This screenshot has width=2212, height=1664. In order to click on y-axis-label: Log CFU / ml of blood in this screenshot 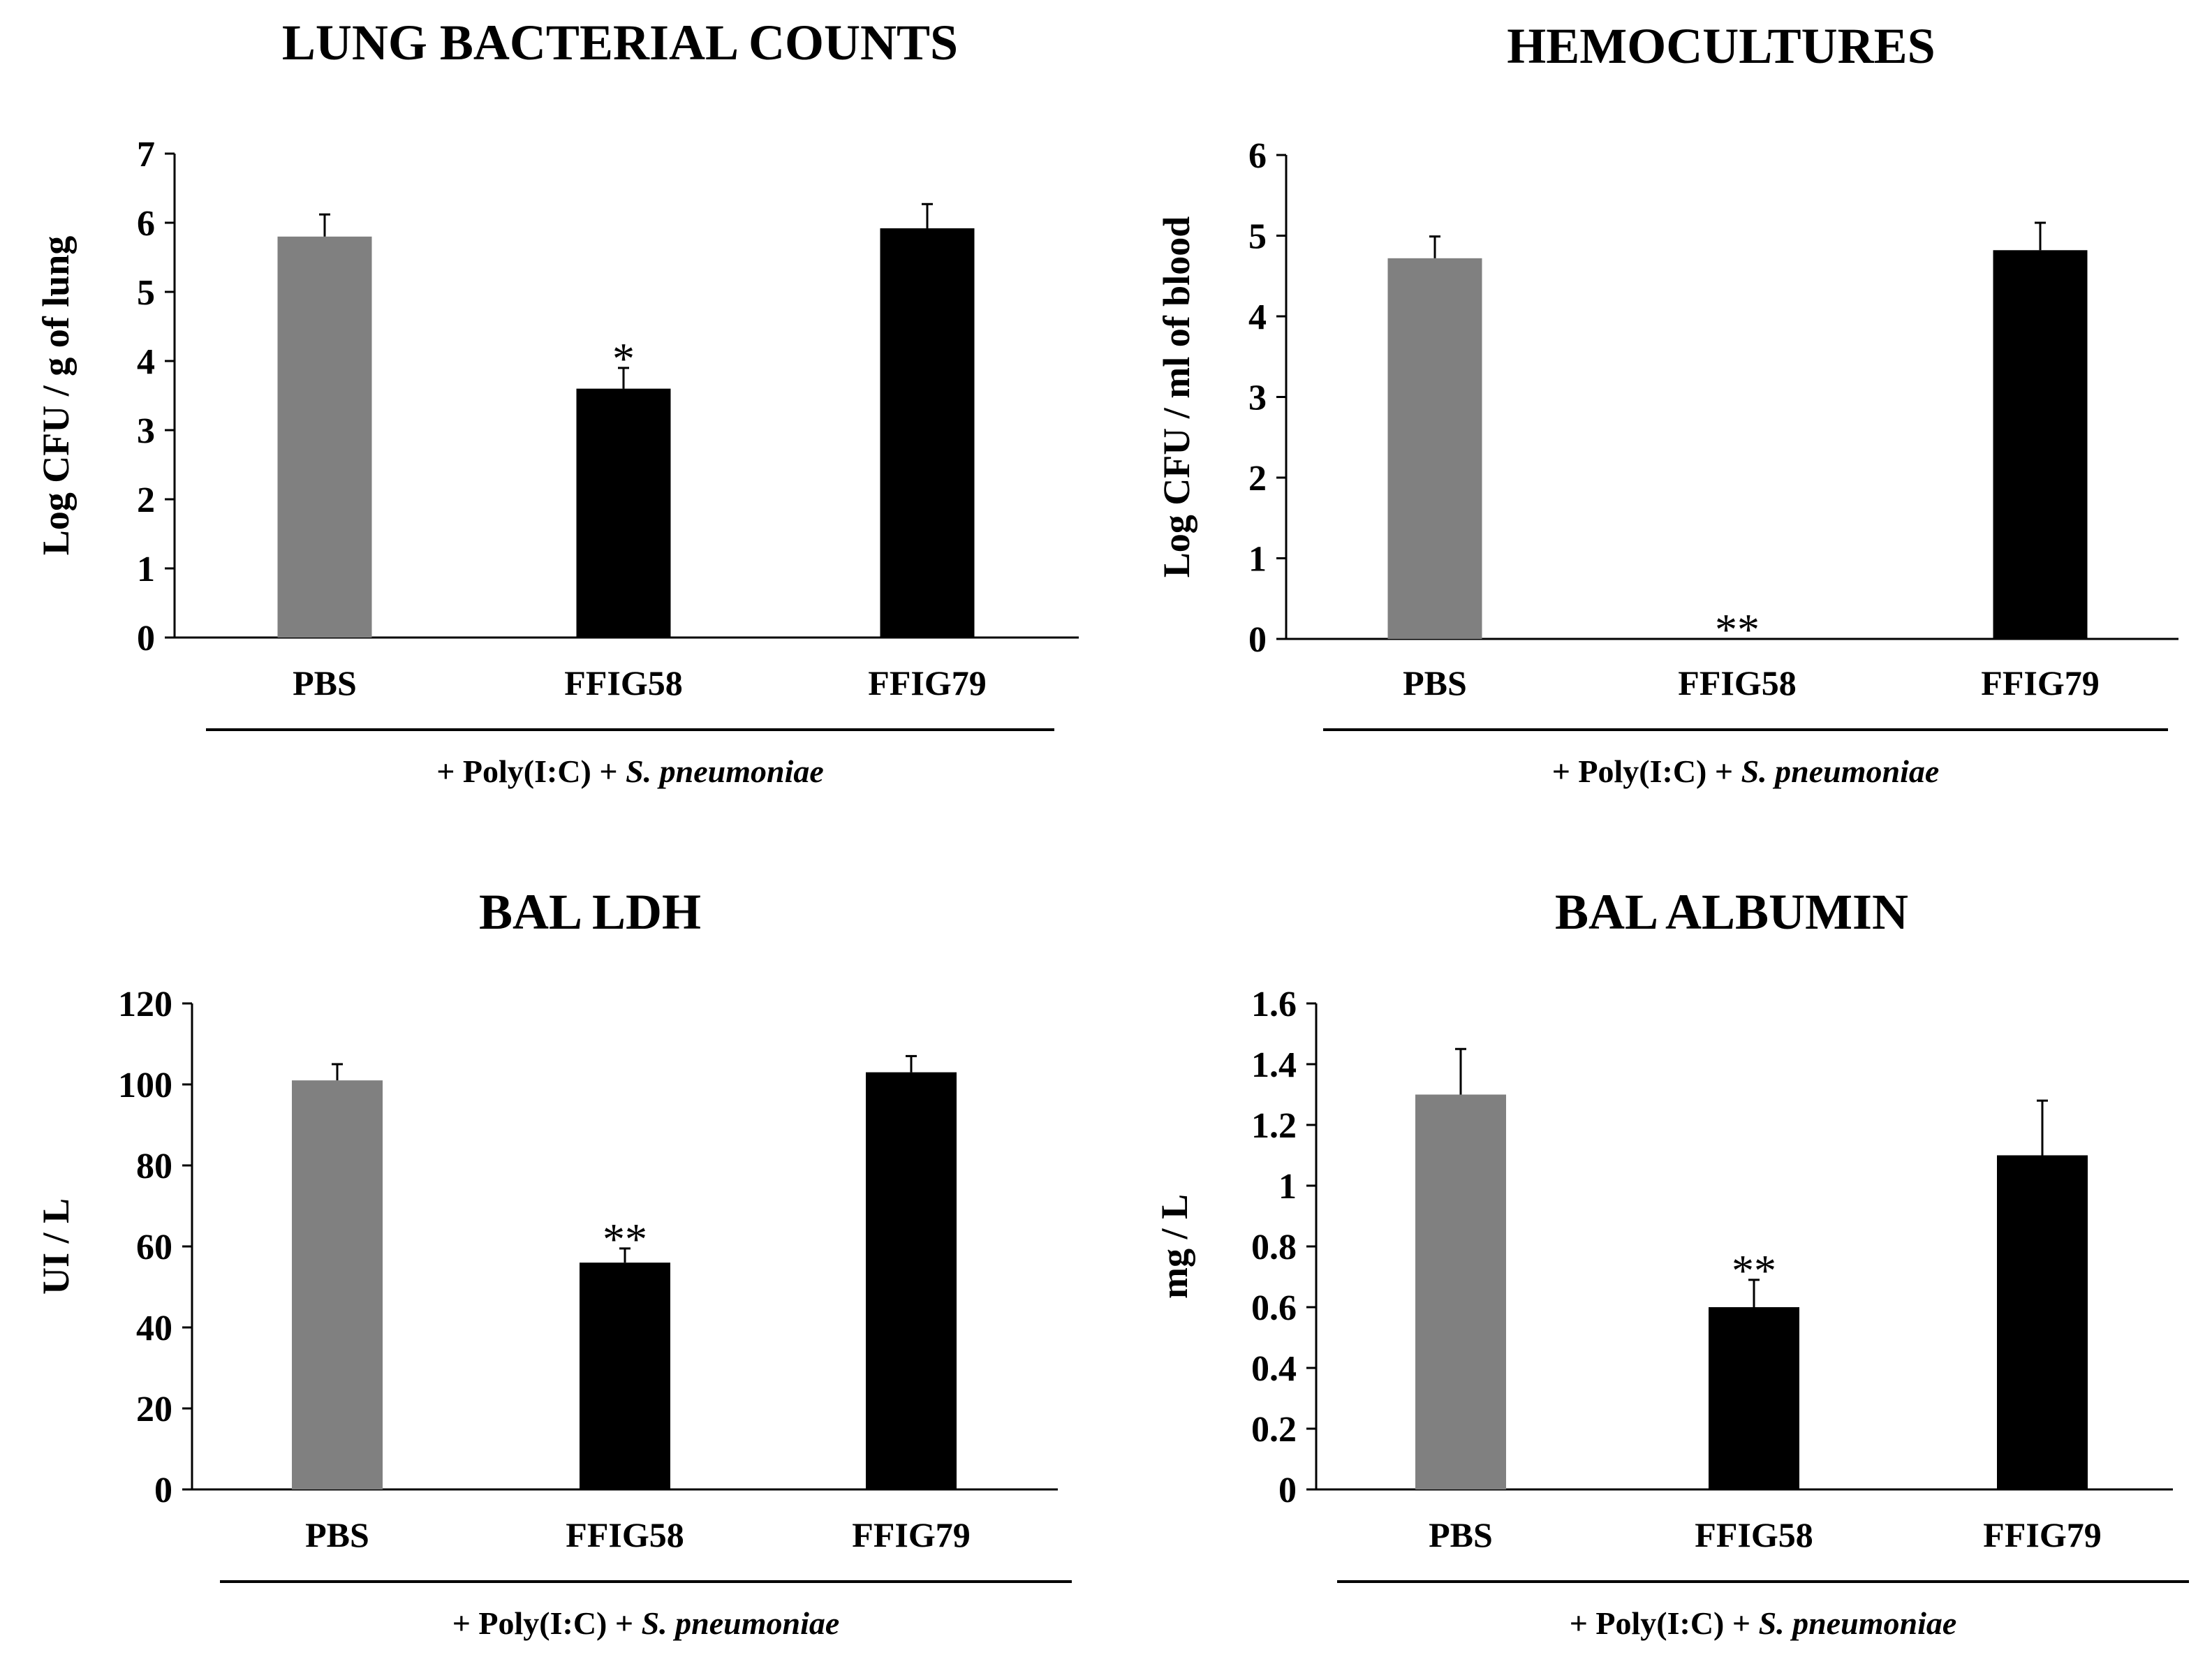, I will do `click(1176, 397)`.